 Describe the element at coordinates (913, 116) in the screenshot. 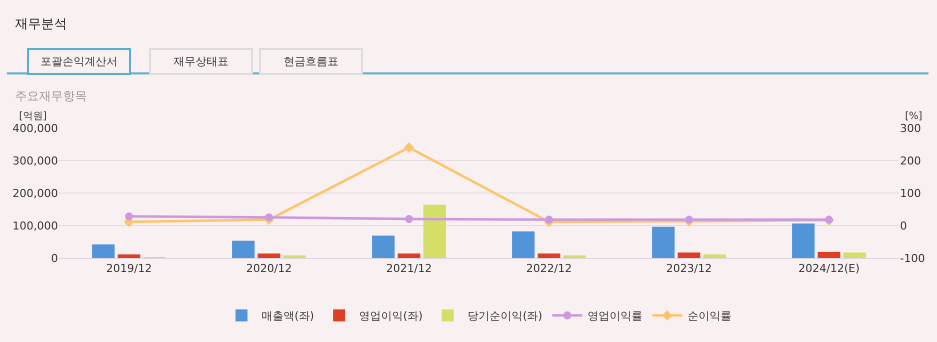

I see `y2-axis-title: [%]` at that location.